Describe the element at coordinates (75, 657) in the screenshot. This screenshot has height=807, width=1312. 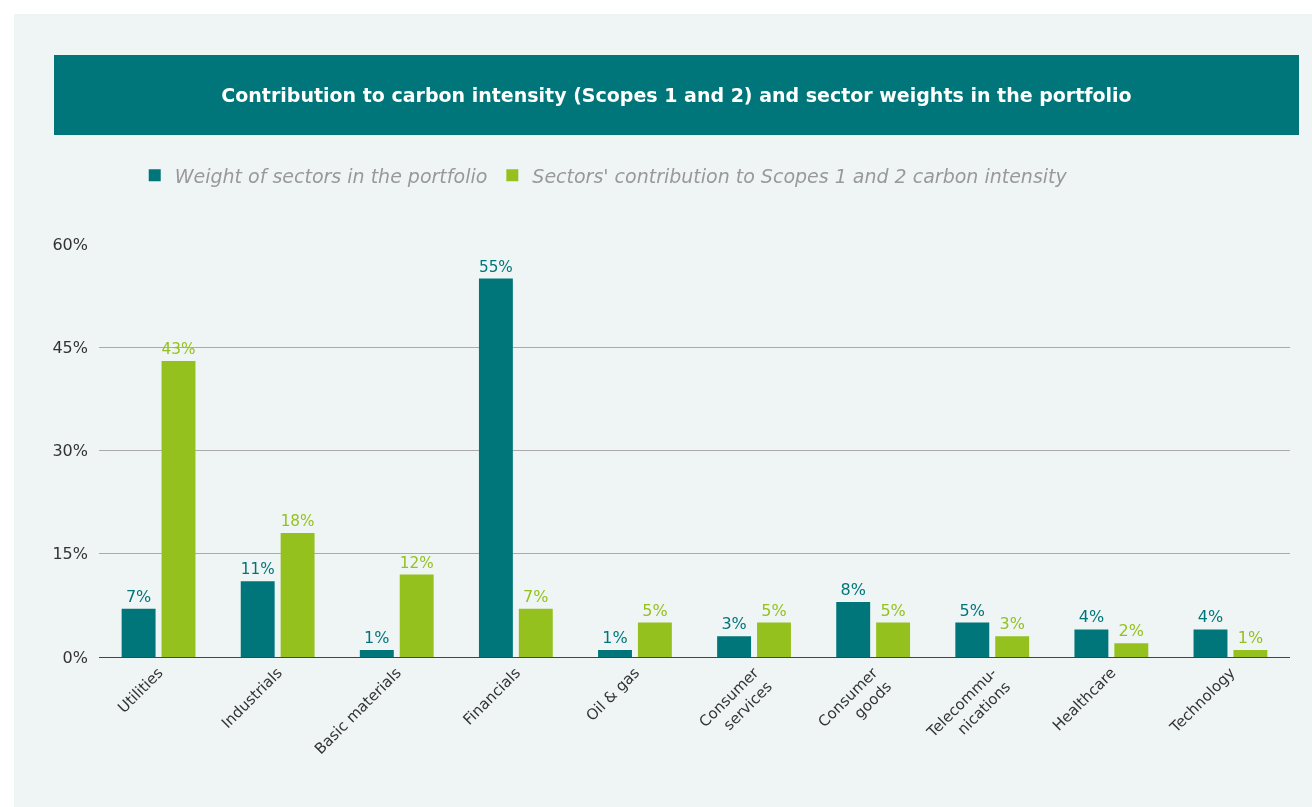
I see `y-tick-label: 0%` at that location.